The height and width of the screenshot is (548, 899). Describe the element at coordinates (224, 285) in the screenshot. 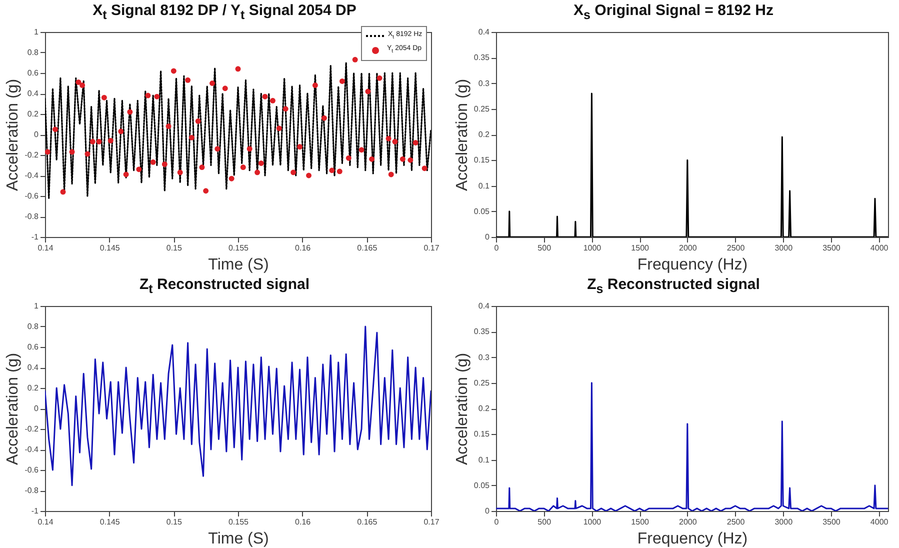

I see `chart-title: Z$_{t}$ Reconstructed signal` at that location.